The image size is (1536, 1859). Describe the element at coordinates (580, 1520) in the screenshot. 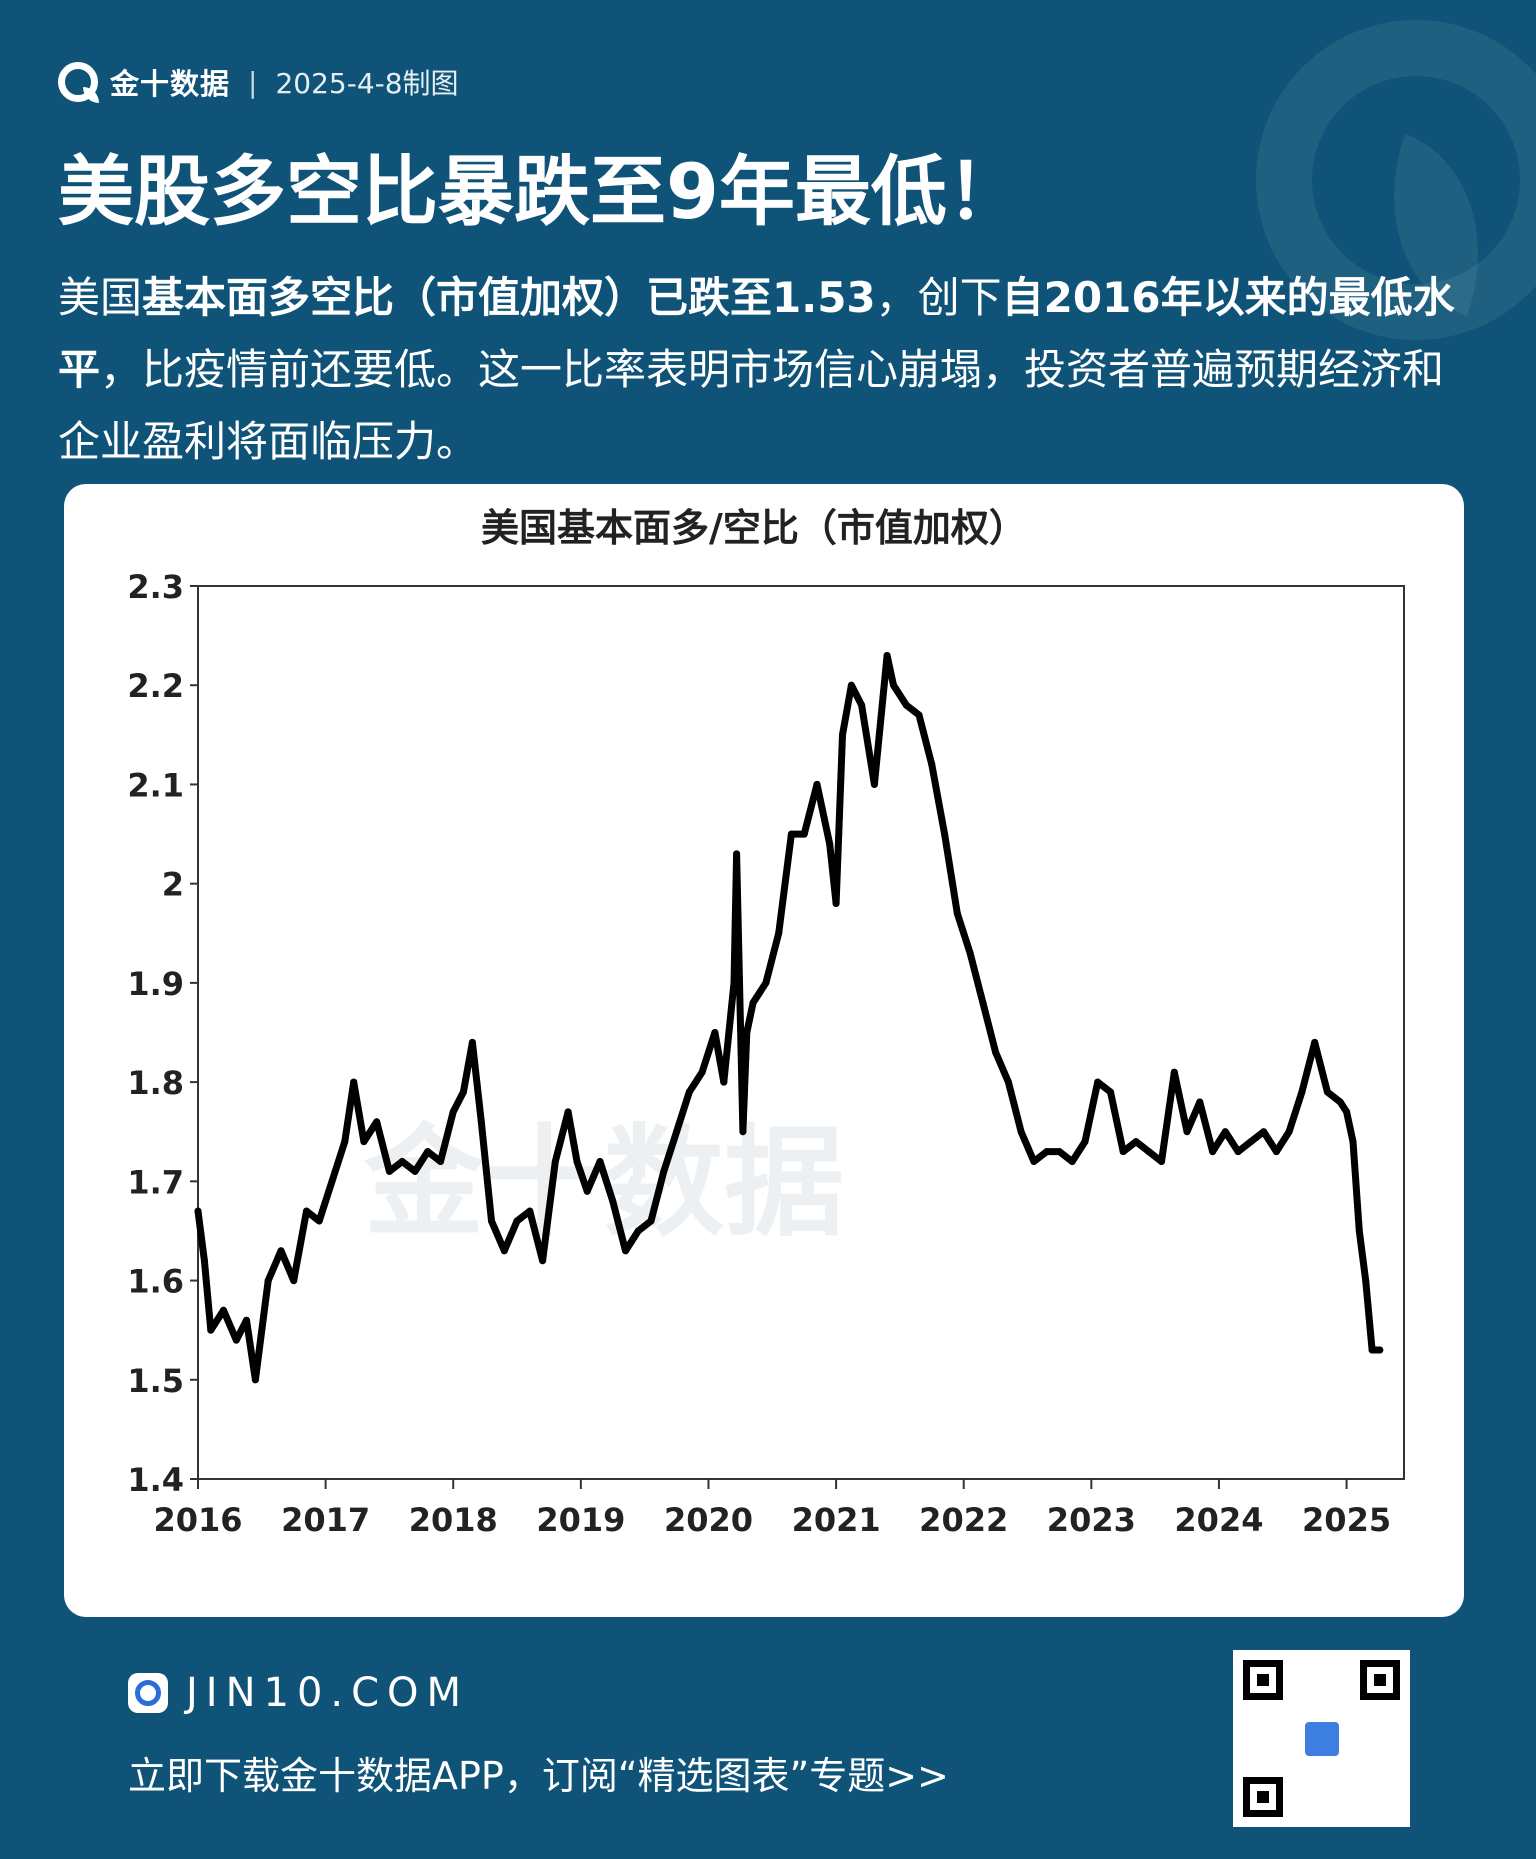

I see `x-tick-label: 2019` at that location.